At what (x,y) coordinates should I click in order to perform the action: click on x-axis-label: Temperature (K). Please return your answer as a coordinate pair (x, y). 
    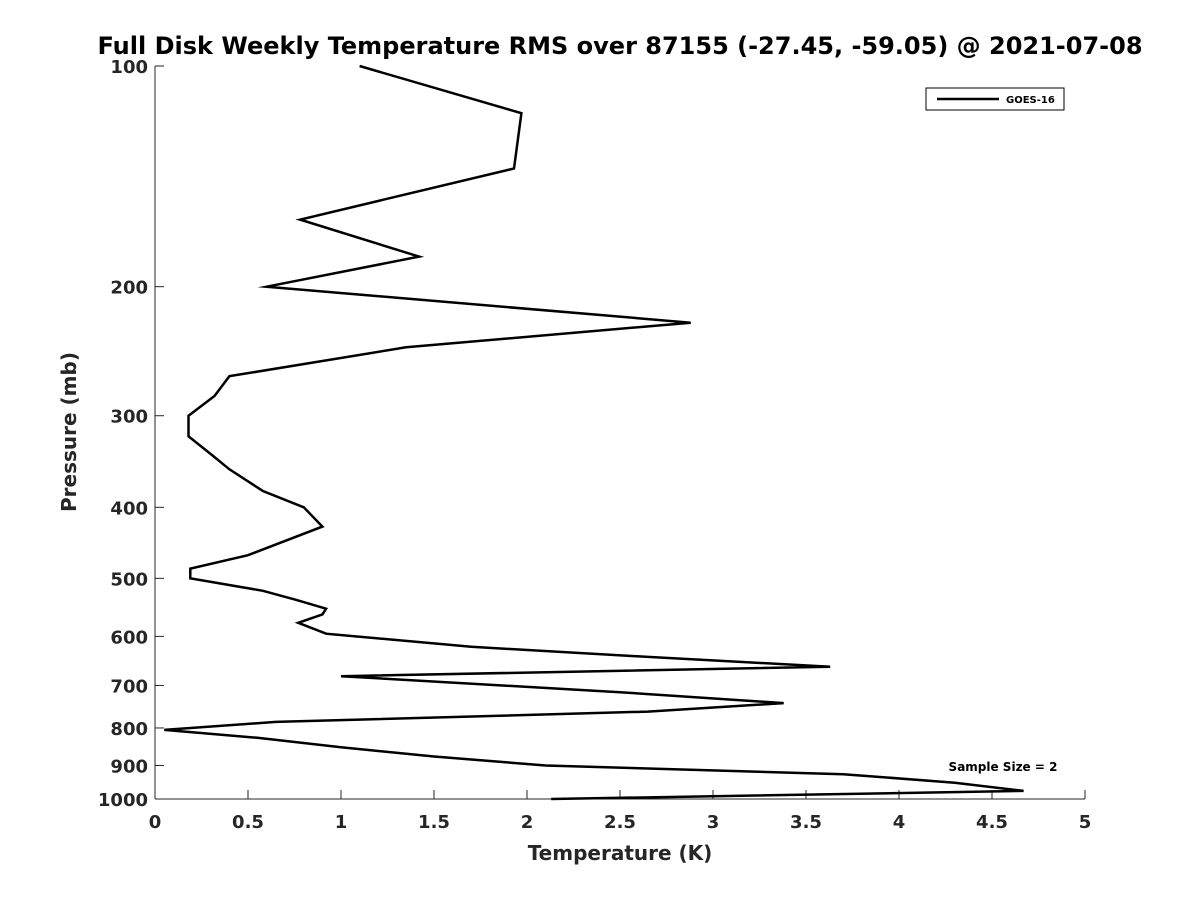
    Looking at the image, I should click on (620, 853).